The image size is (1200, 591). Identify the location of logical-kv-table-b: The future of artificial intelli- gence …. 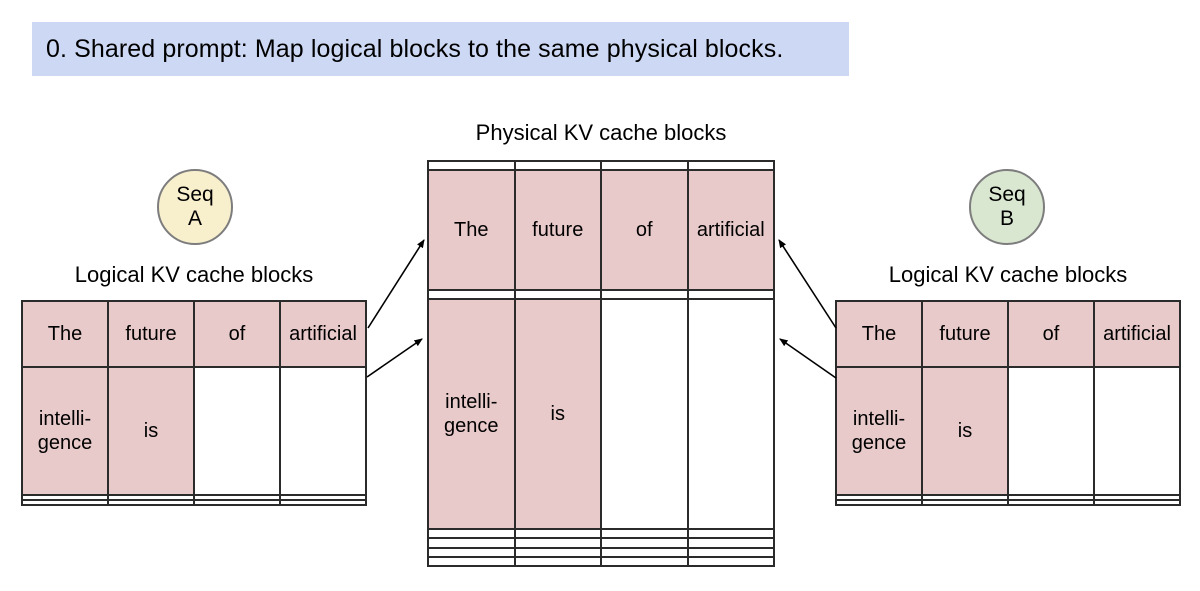
(1008, 403).